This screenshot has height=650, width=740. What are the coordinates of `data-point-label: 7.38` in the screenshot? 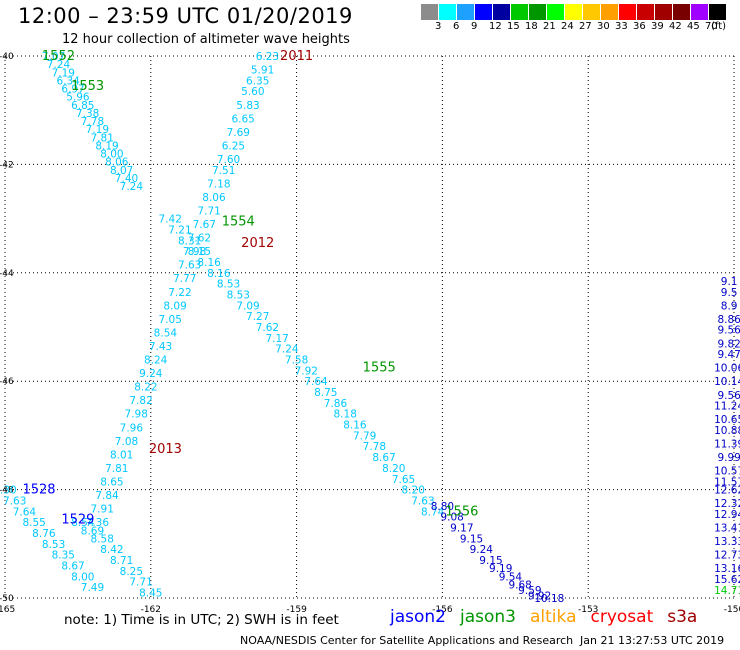 It's located at (87, 114).